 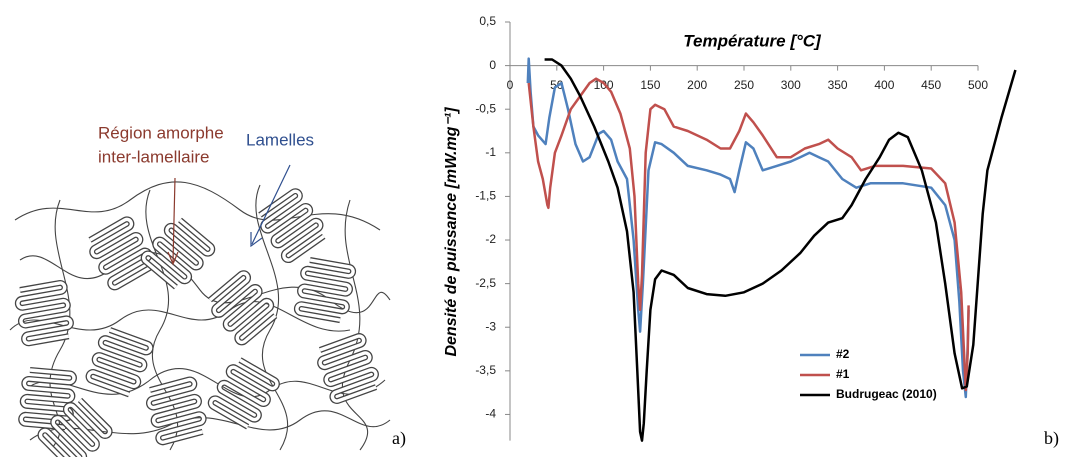 I want to click on legend-label: #1, so click(x=843, y=374).